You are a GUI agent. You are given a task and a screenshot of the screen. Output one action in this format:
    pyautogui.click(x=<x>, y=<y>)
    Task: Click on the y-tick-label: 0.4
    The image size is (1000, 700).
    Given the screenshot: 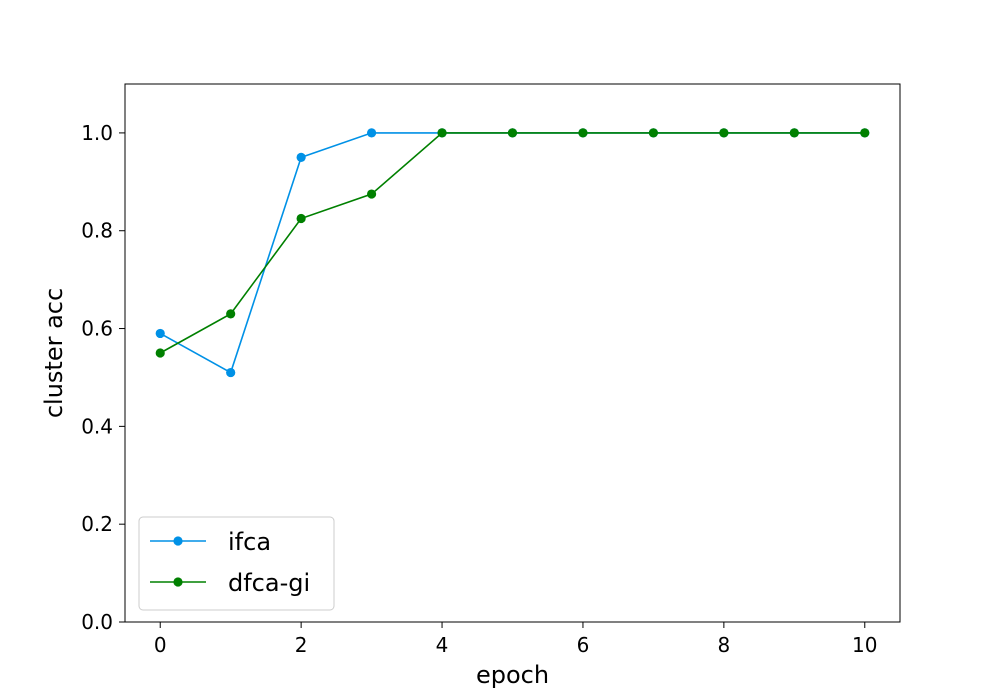 What is the action you would take?
    pyautogui.click(x=97, y=426)
    